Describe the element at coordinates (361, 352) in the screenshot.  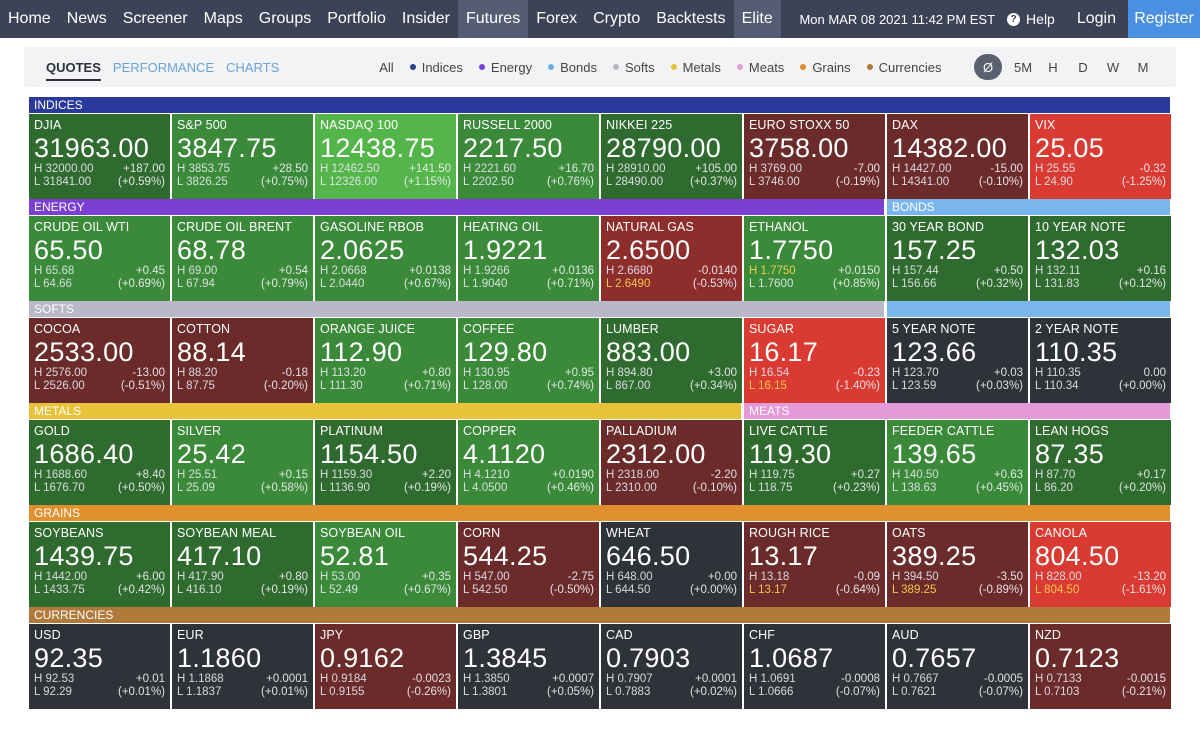
I see `tile-price: 112.90` at that location.